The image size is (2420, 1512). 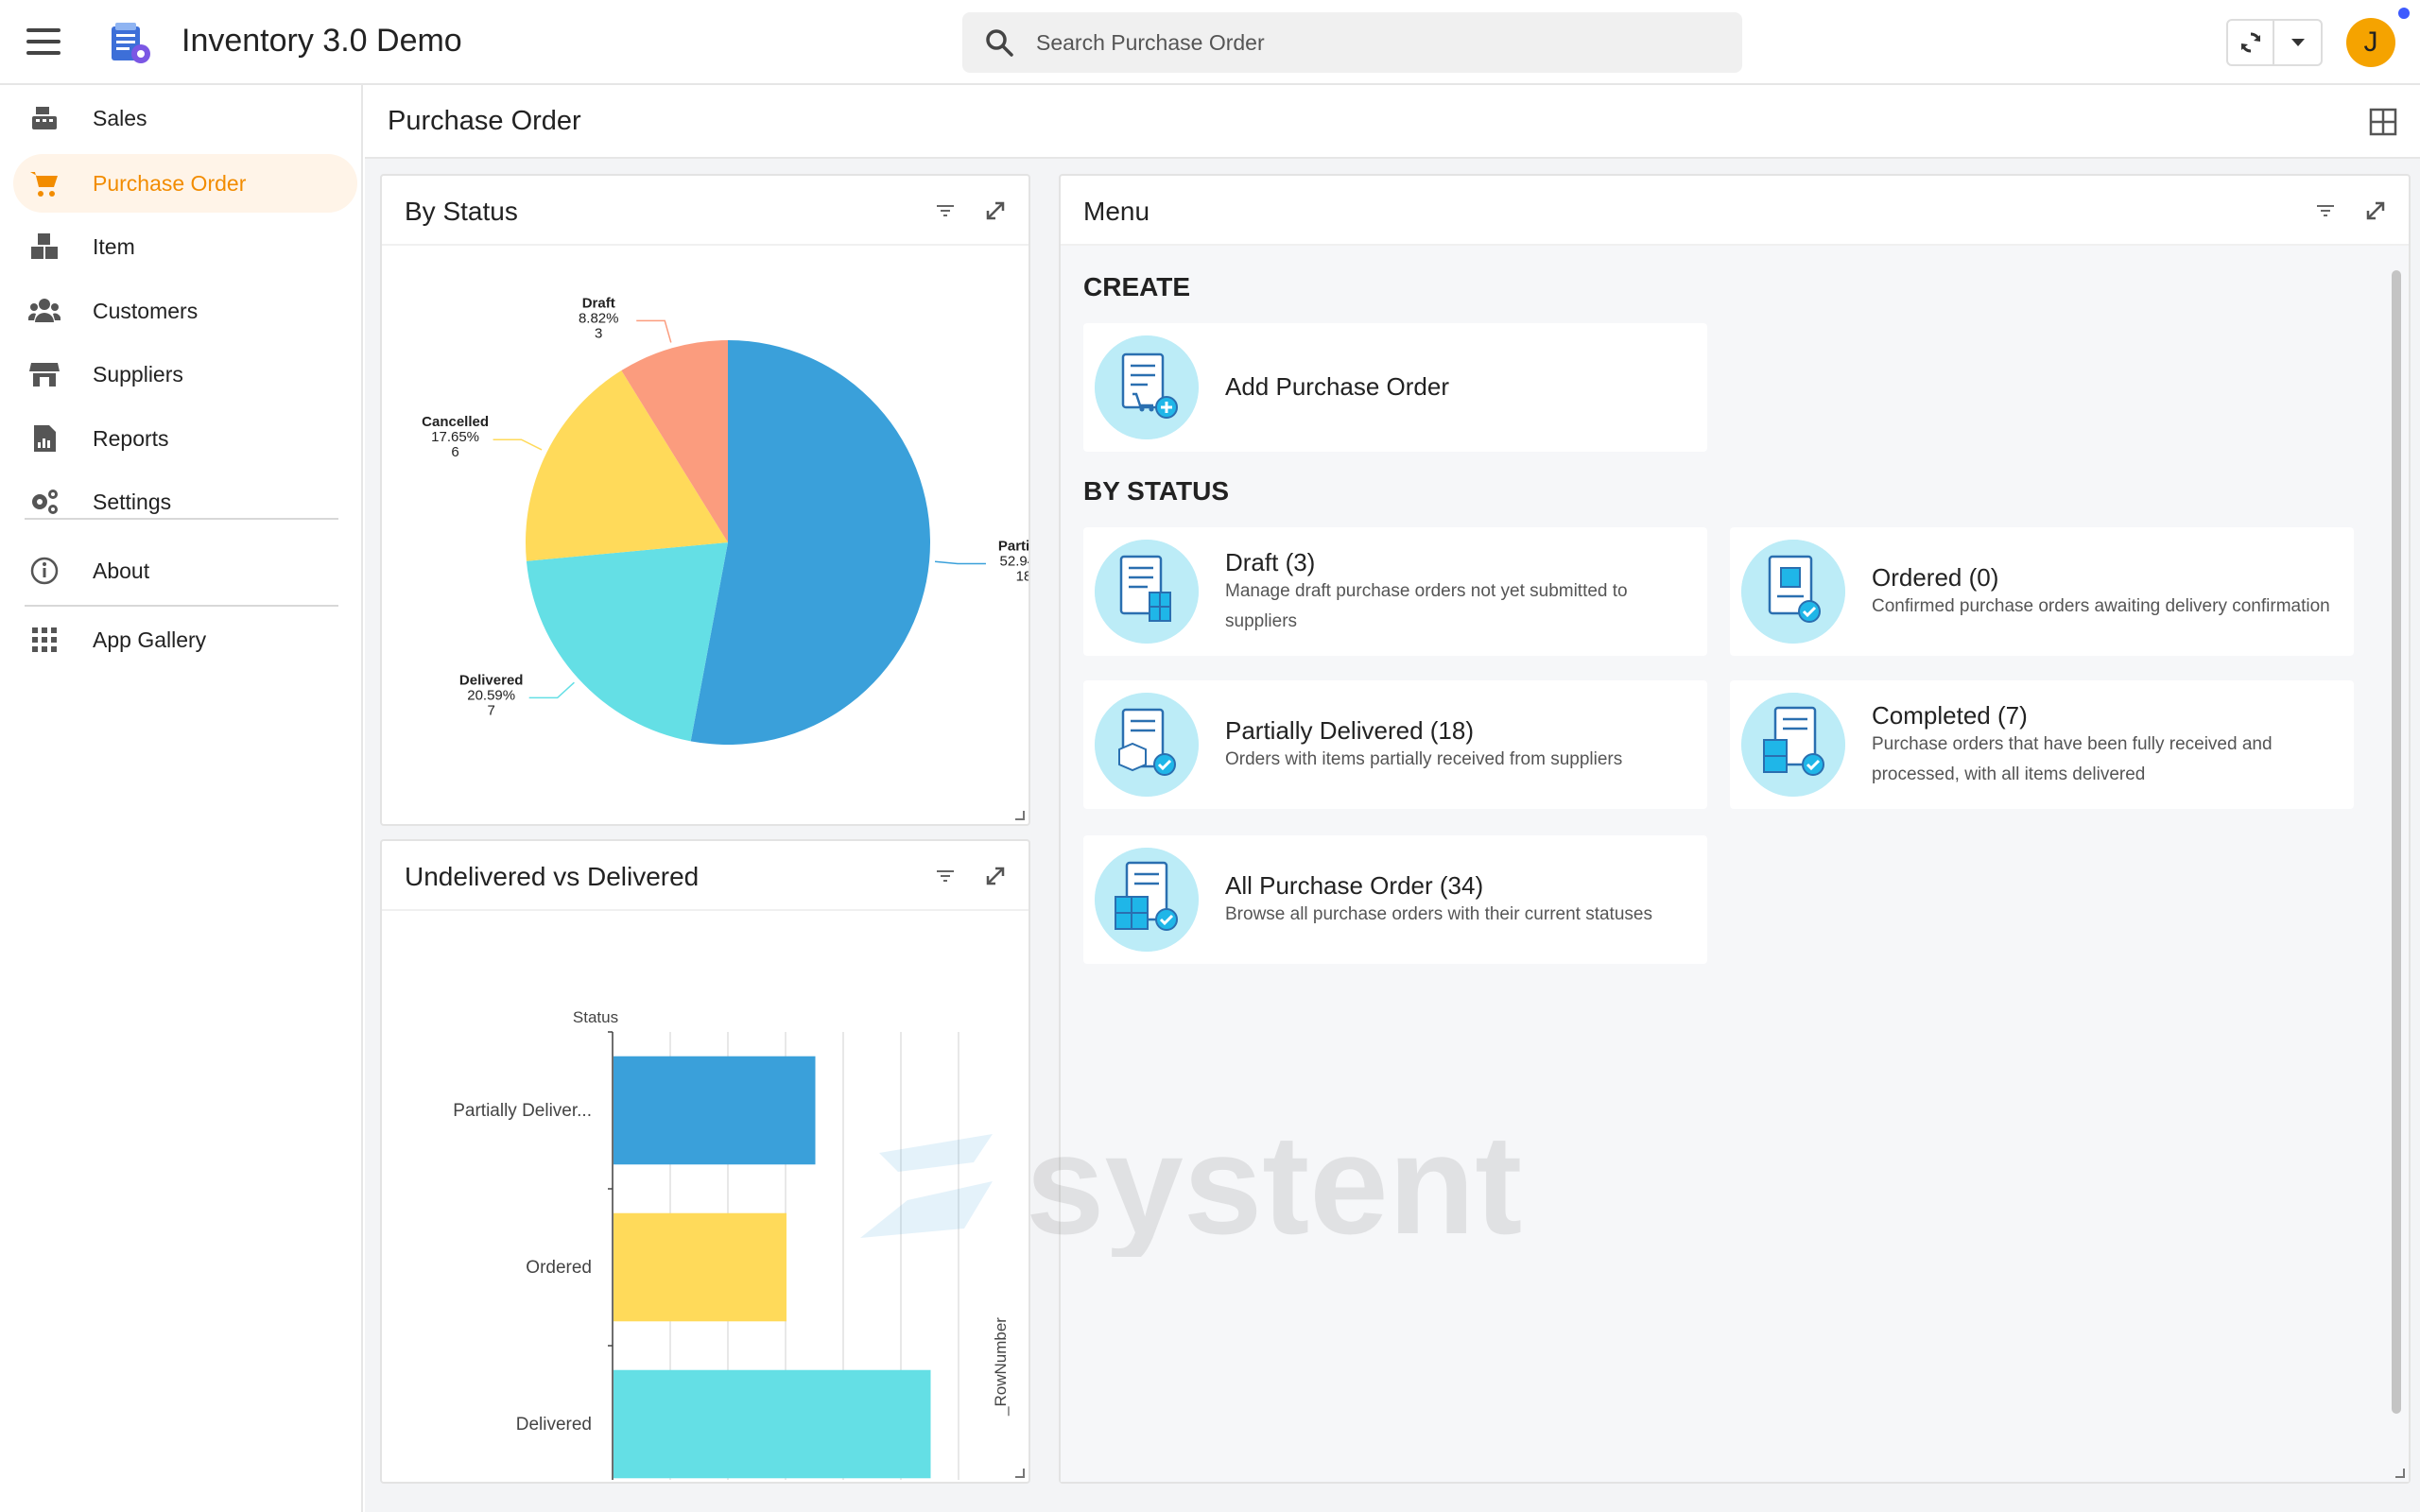 What do you see at coordinates (185, 501) in the screenshot?
I see `sidebar-item-settings: Settings` at bounding box center [185, 501].